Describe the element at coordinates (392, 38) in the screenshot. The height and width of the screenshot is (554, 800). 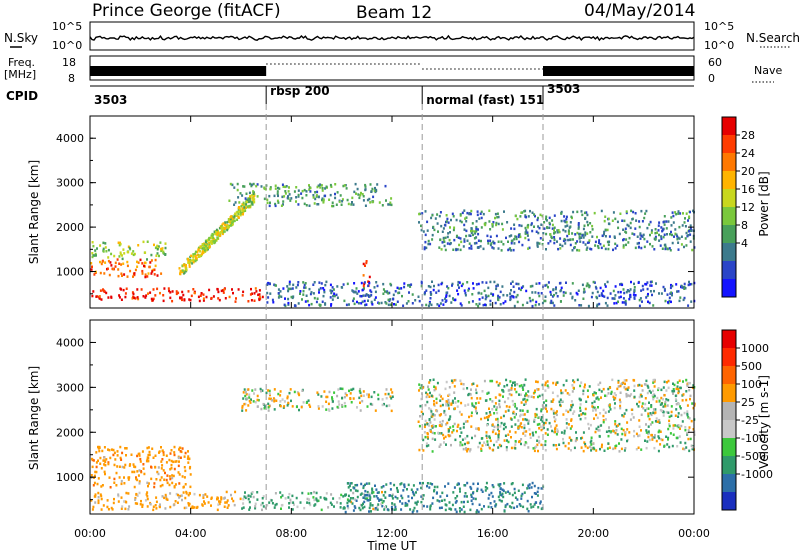
I see `nsky-trace` at that location.